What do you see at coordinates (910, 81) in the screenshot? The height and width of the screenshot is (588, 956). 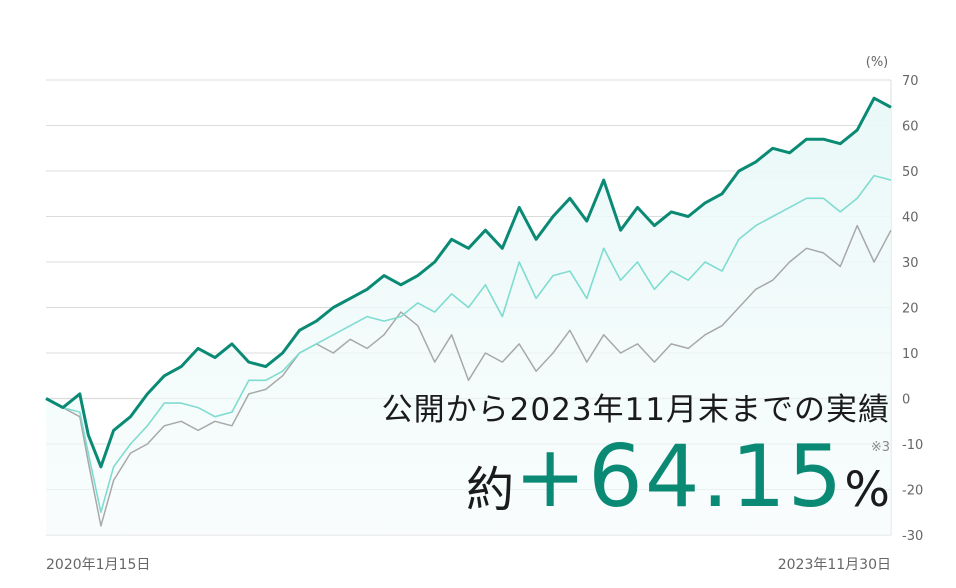 I see `y-tick-label: 70` at bounding box center [910, 81].